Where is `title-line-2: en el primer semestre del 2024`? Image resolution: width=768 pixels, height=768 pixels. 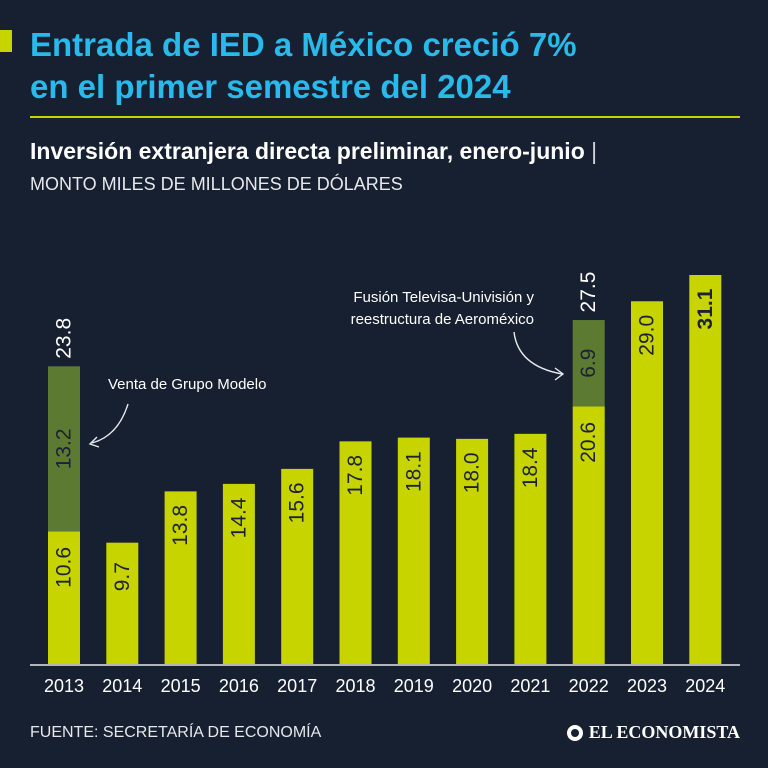 title-line-2: en el primer semestre del 2024 is located at coordinates (270, 86).